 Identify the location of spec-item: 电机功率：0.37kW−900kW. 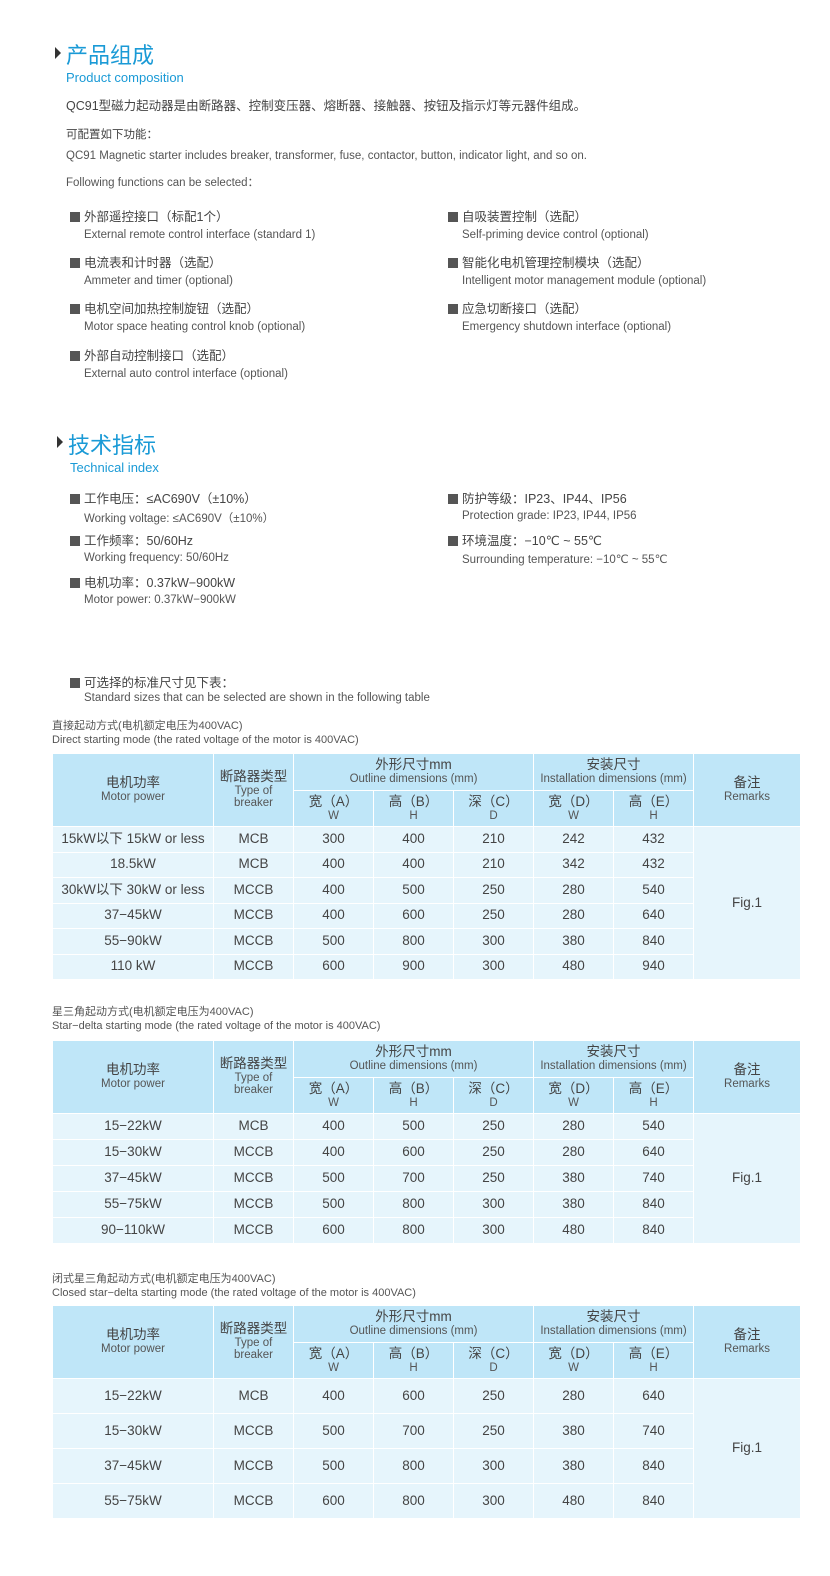
(152, 581).